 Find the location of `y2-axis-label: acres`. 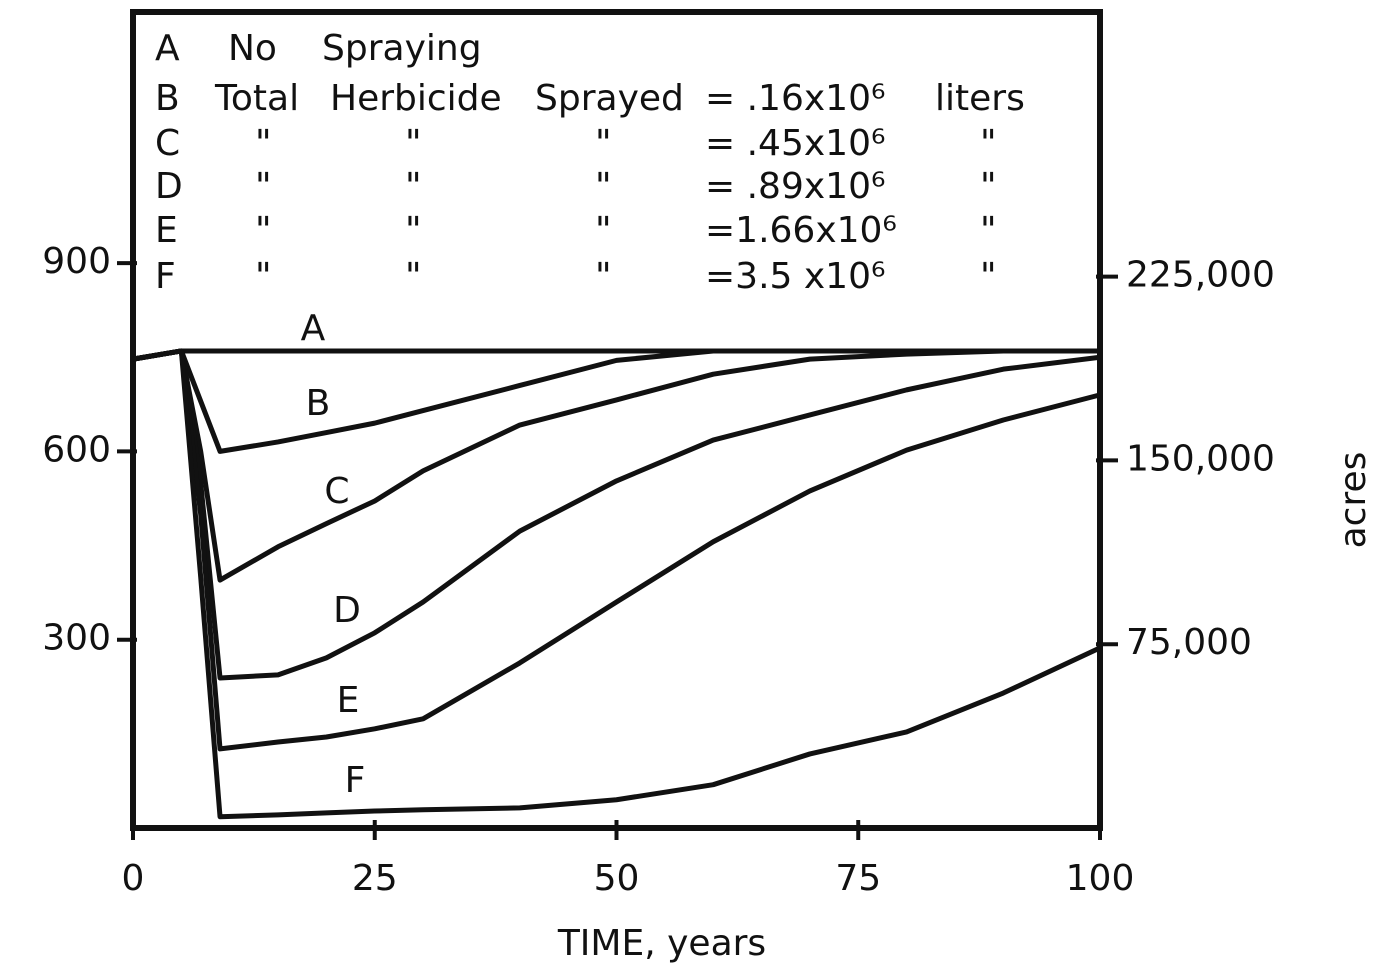

y2-axis-label: acres is located at coordinates (1353, 500).